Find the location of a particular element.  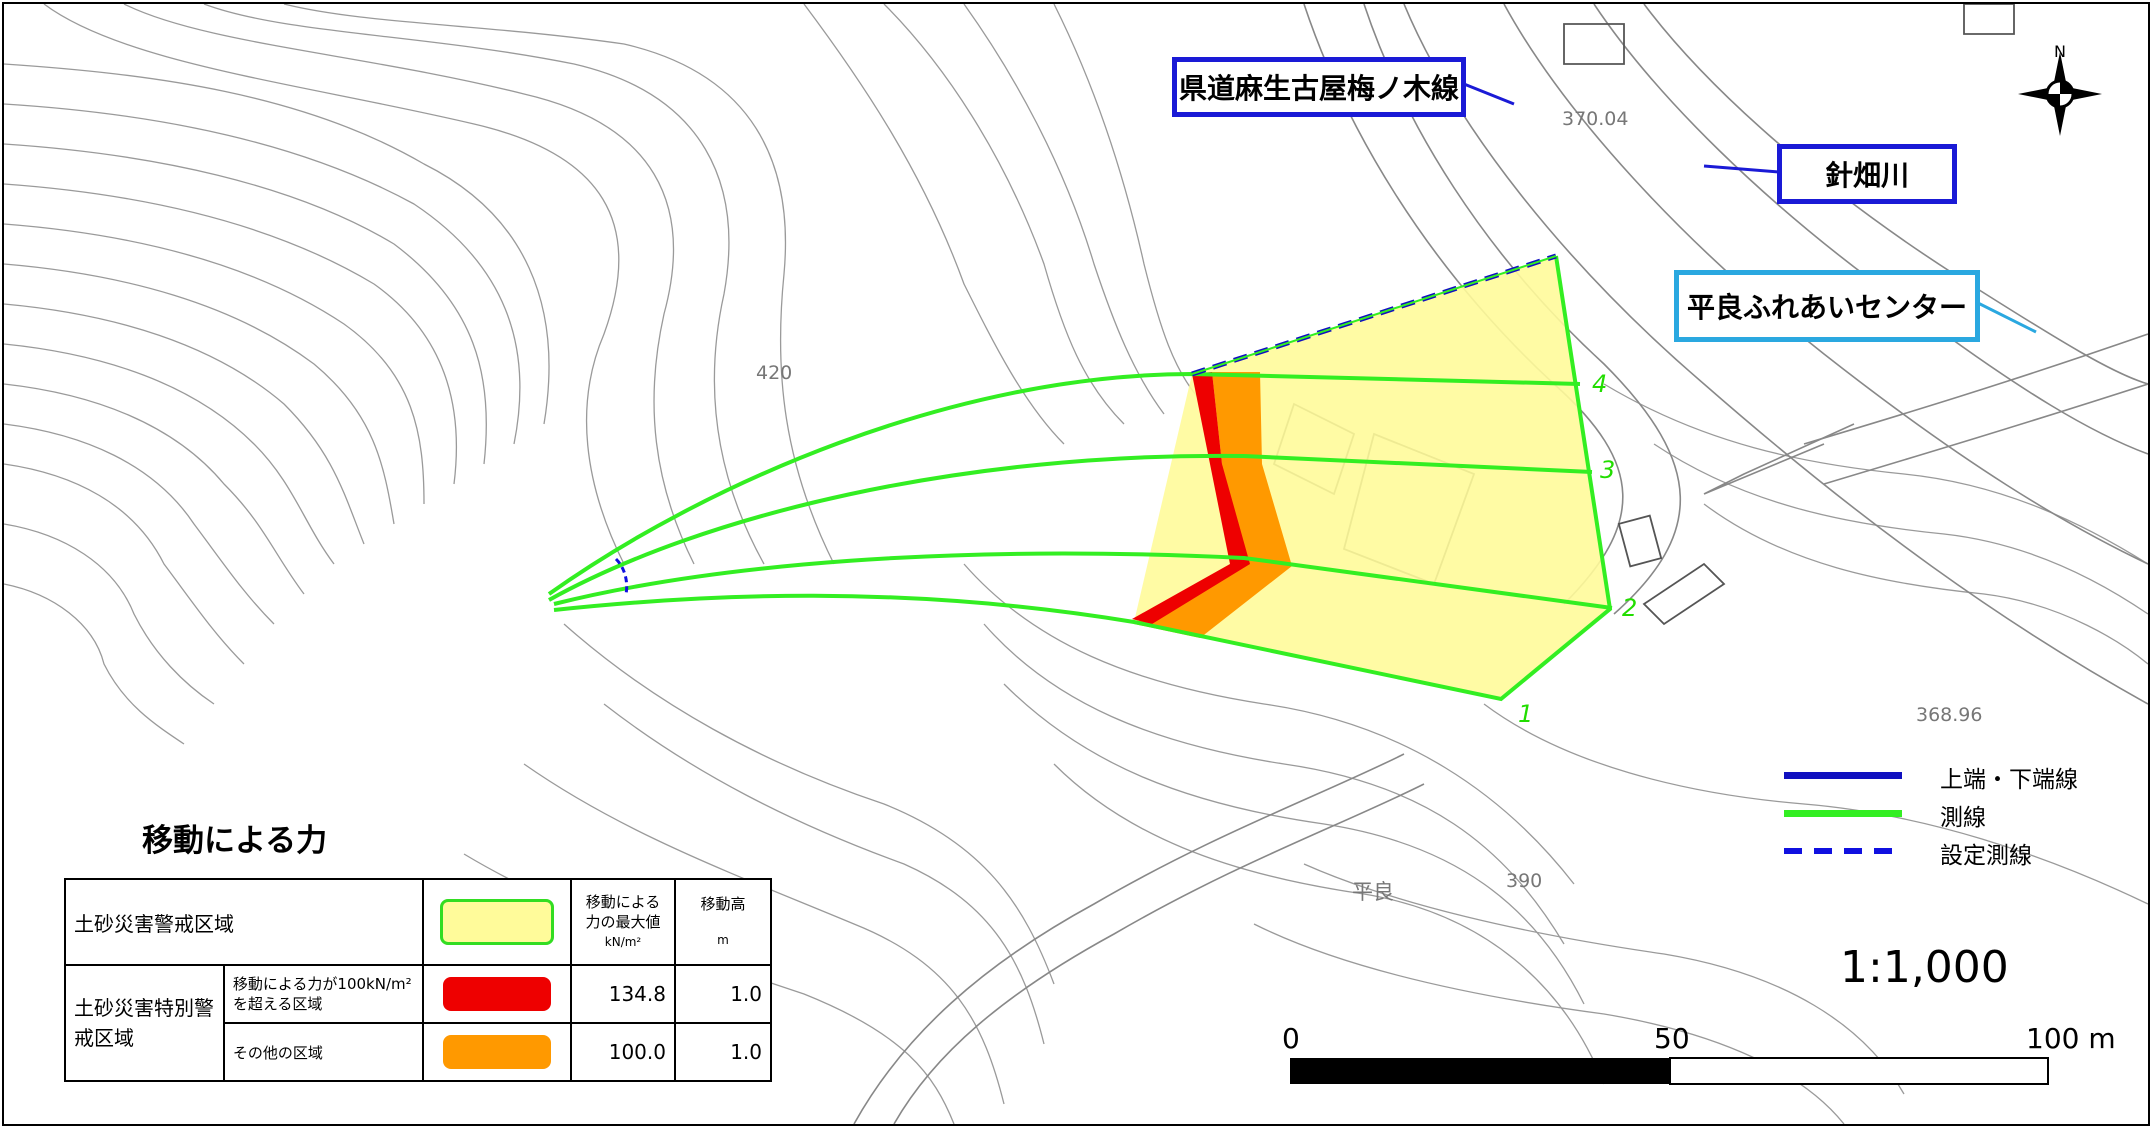

center-label: 平良ふれあいセンター is located at coordinates (1827, 306).